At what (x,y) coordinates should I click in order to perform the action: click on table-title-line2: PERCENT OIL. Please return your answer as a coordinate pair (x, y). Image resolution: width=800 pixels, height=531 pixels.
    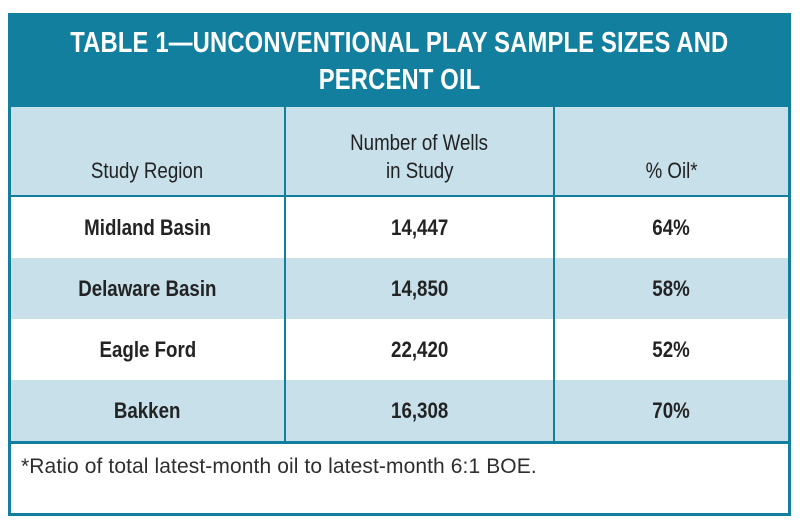
    Looking at the image, I should click on (399, 79).